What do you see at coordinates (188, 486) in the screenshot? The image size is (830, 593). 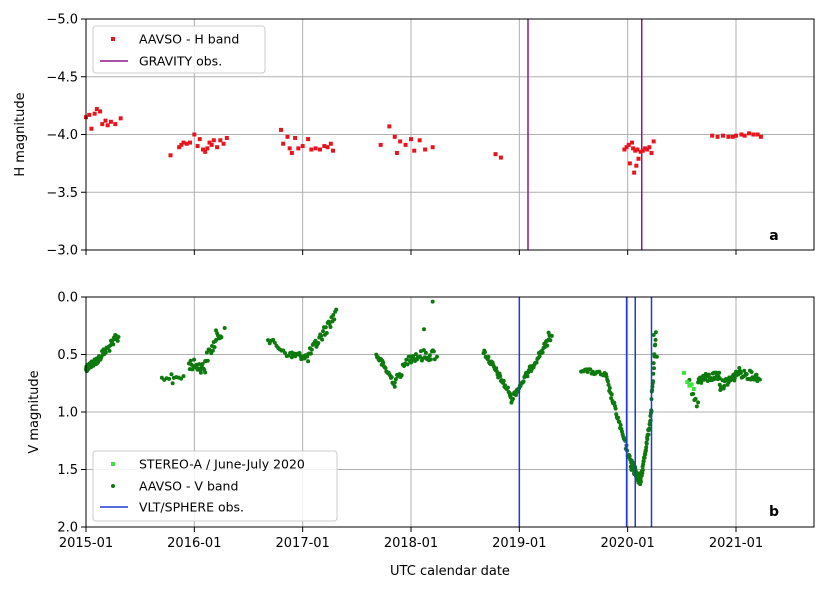 I see `legend-v-band-label: AAVSO - V band` at bounding box center [188, 486].